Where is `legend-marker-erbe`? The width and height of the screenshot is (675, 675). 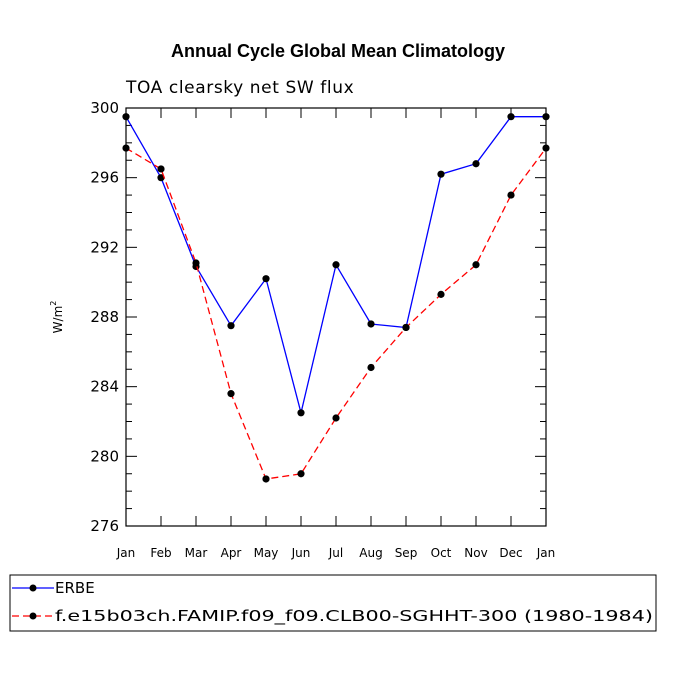
legend-marker-erbe is located at coordinates (33, 588).